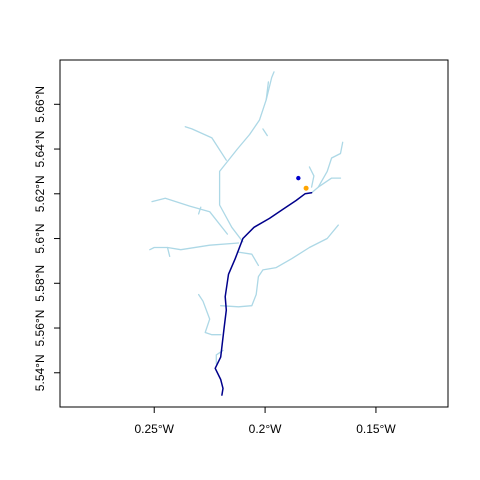 The height and width of the screenshot is (480, 480). What do you see at coordinates (40, 328) in the screenshot?
I see `y-tick-label: 5.56°N` at bounding box center [40, 328].